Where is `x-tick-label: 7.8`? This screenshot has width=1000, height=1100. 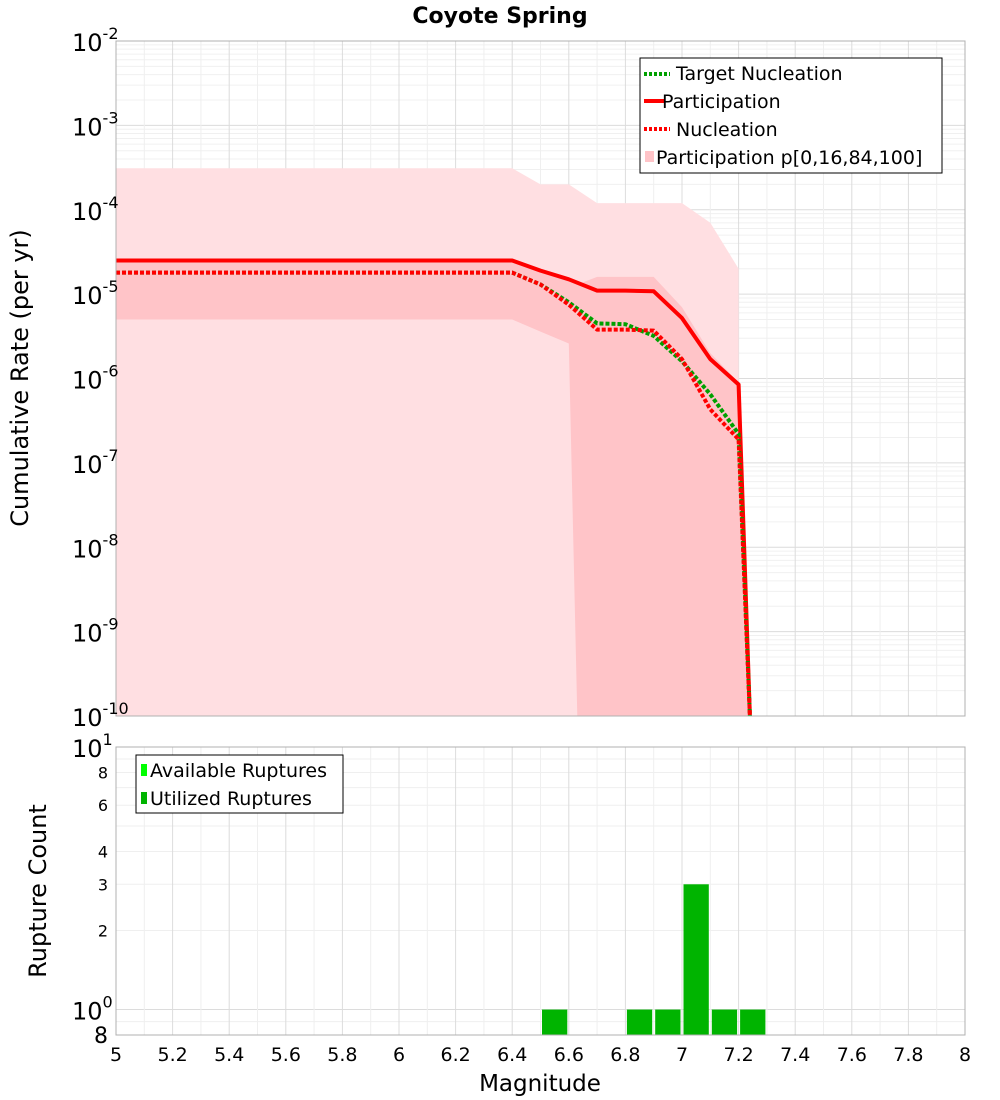 x-tick-label: 7.8 is located at coordinates (908, 1055).